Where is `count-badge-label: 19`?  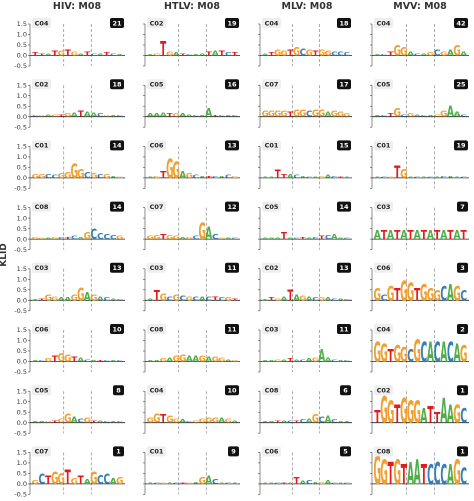
count-badge-label: 19 is located at coordinates (461, 146).